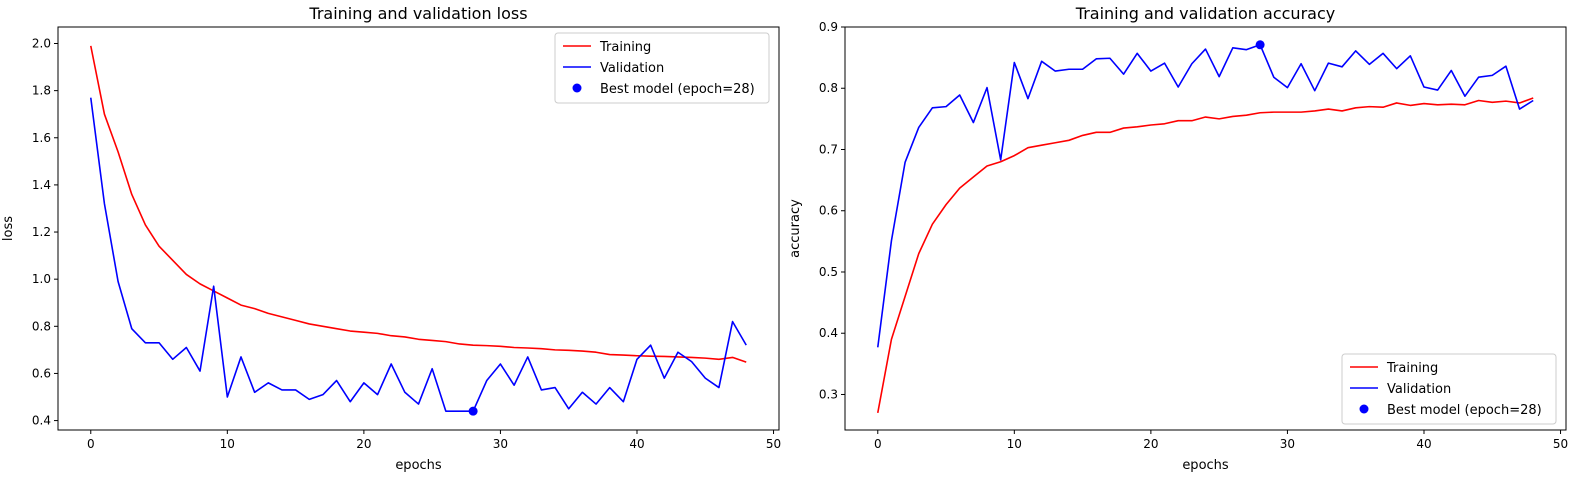 The width and height of the screenshot is (1578, 480). Describe the element at coordinates (41, 279) in the screenshot. I see `y-tick-label: 1.0` at that location.